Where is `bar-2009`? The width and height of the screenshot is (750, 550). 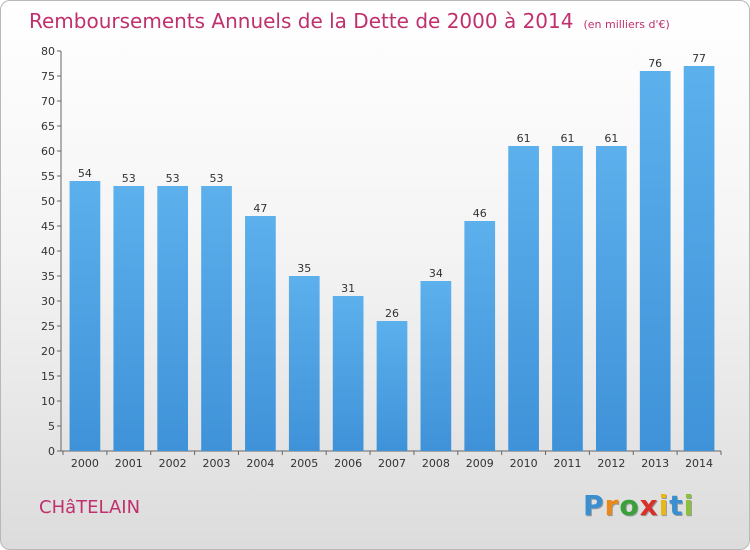 bar-2009 is located at coordinates (480, 336).